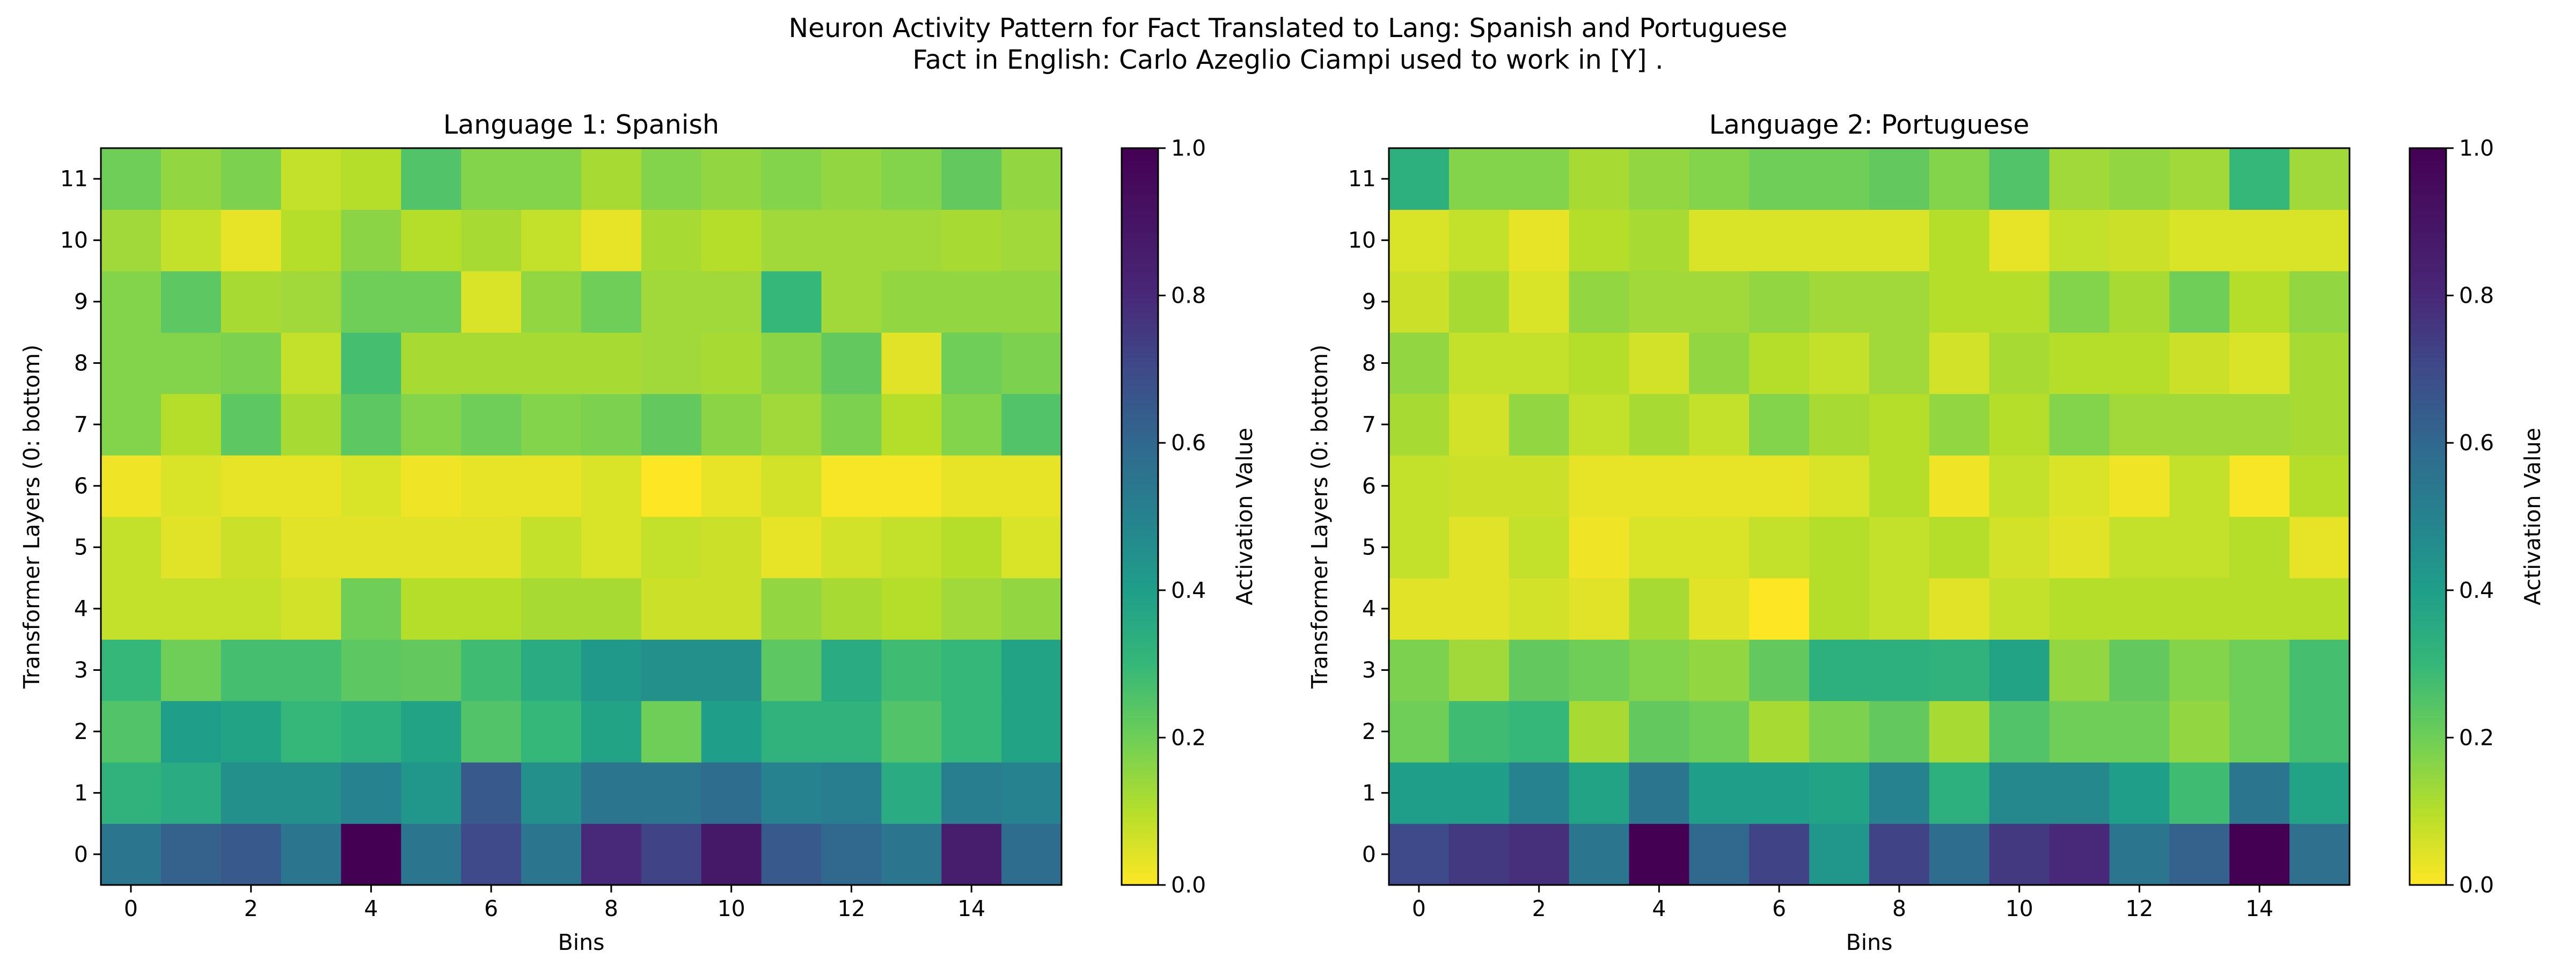  Describe the element at coordinates (971, 908) in the screenshot. I see `x-tick-label: 14` at that location.